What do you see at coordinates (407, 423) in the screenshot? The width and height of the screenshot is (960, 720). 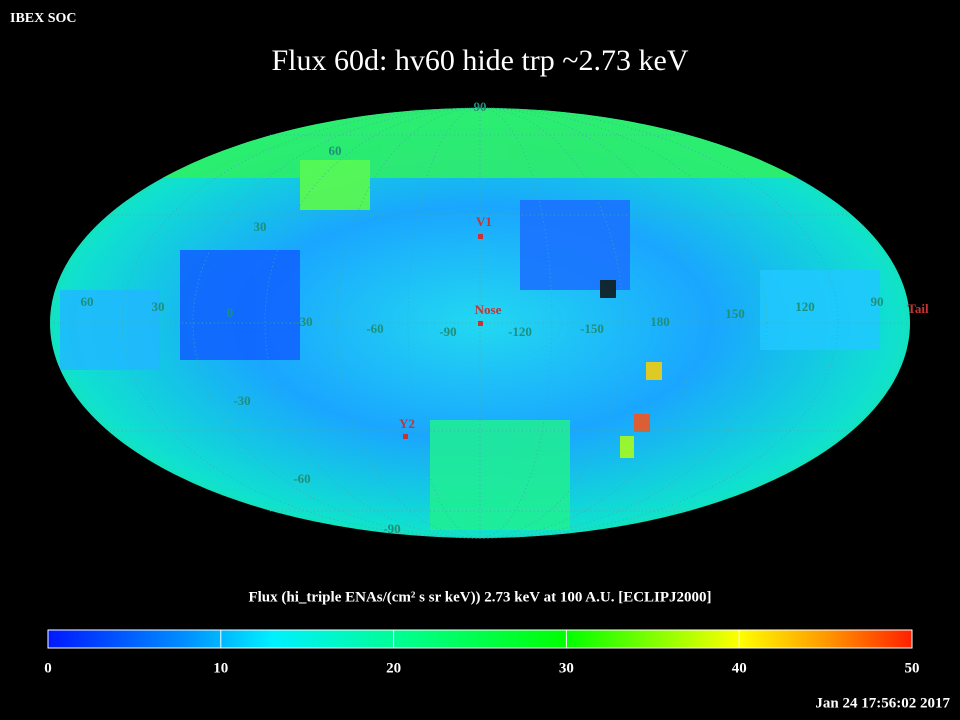 I see `map-label: Y2` at bounding box center [407, 423].